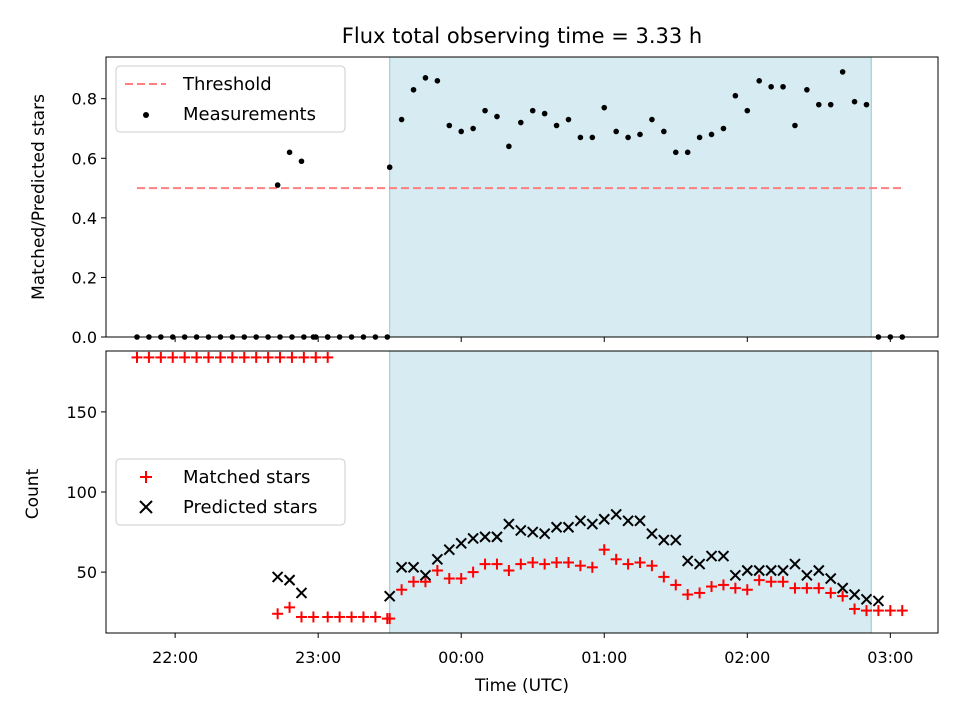 The height and width of the screenshot is (720, 960). I want to click on count-x-tick-label: 00:00, so click(461, 657).